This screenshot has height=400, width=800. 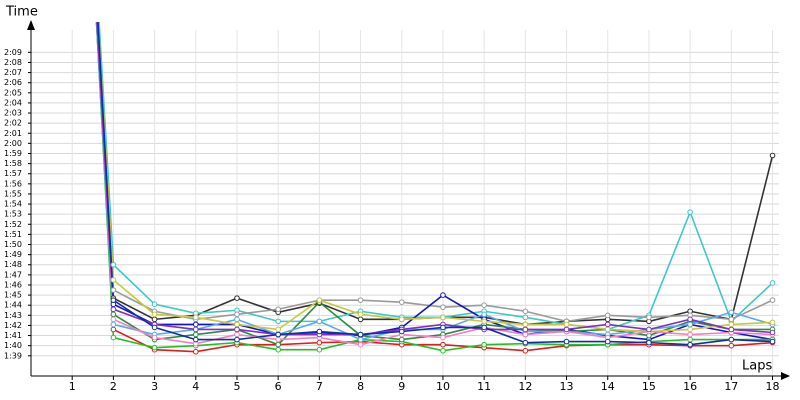 What do you see at coordinates (360, 386) in the screenshot?
I see `x-tick-label: 8` at bounding box center [360, 386].